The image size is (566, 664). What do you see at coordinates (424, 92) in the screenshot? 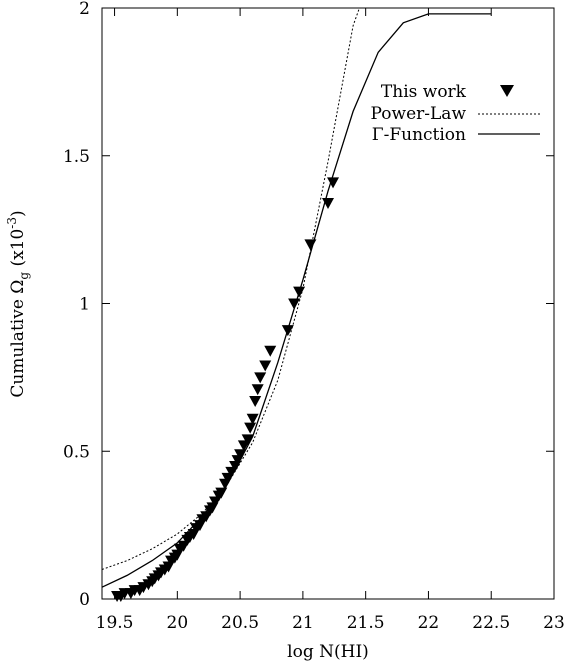
I see `legend-label-this-work: This work` at bounding box center [424, 92].